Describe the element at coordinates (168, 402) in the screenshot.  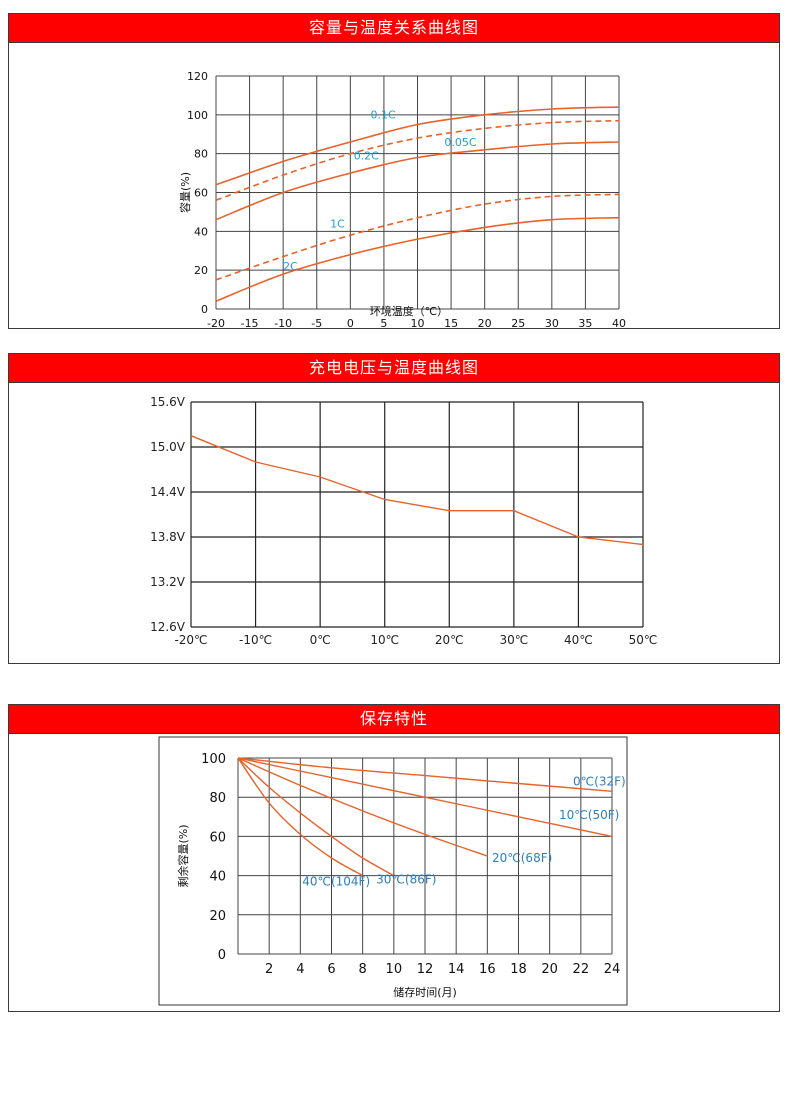
I see `y-tick-label: 15.6V` at that location.